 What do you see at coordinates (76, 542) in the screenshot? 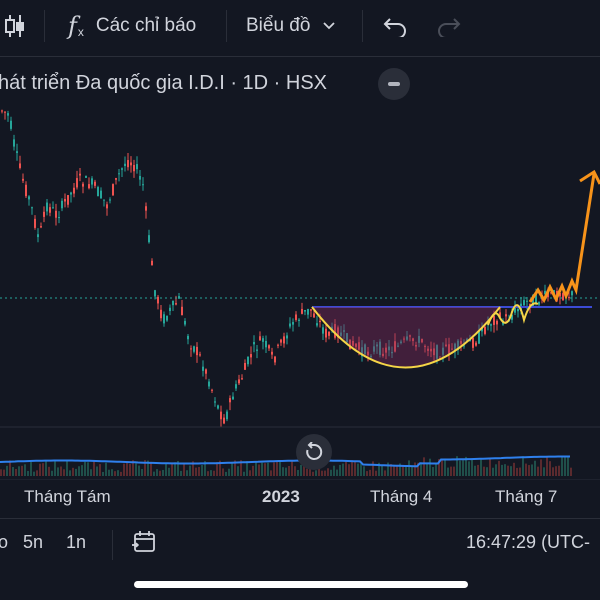
I see `range-1n-button: 1n` at bounding box center [76, 542].